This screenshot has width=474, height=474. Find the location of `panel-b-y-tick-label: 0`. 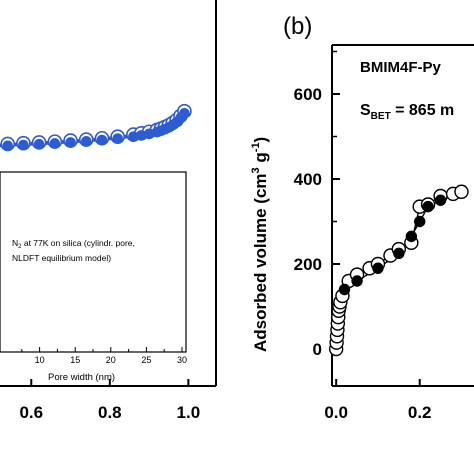

panel-b-y-tick-label: 0 is located at coordinates (317, 349).